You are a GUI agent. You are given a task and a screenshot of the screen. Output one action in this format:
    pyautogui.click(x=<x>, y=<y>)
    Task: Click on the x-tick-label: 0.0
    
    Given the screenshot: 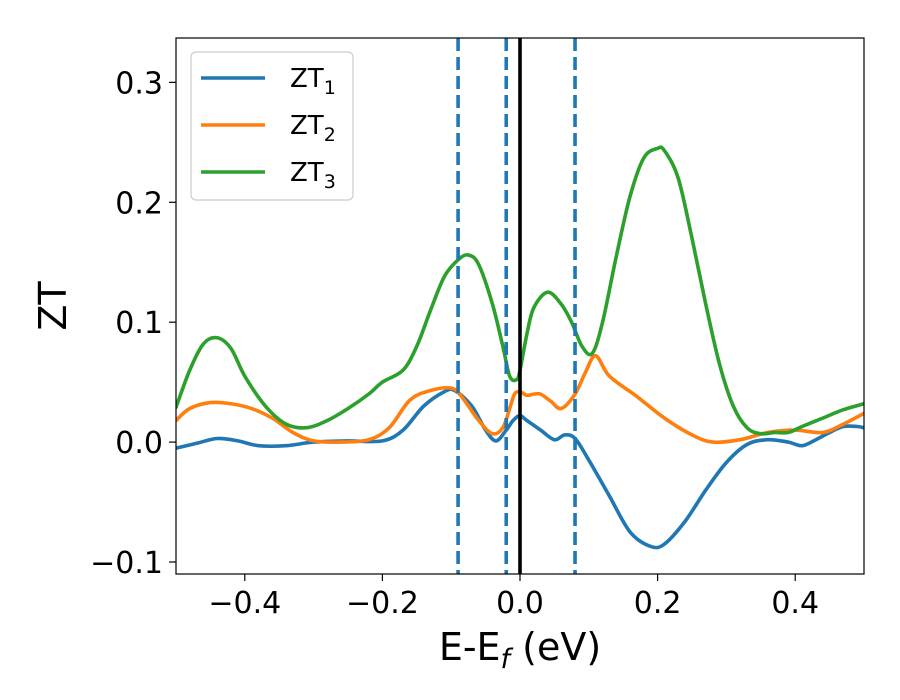 What is the action you would take?
    pyautogui.click(x=520, y=603)
    